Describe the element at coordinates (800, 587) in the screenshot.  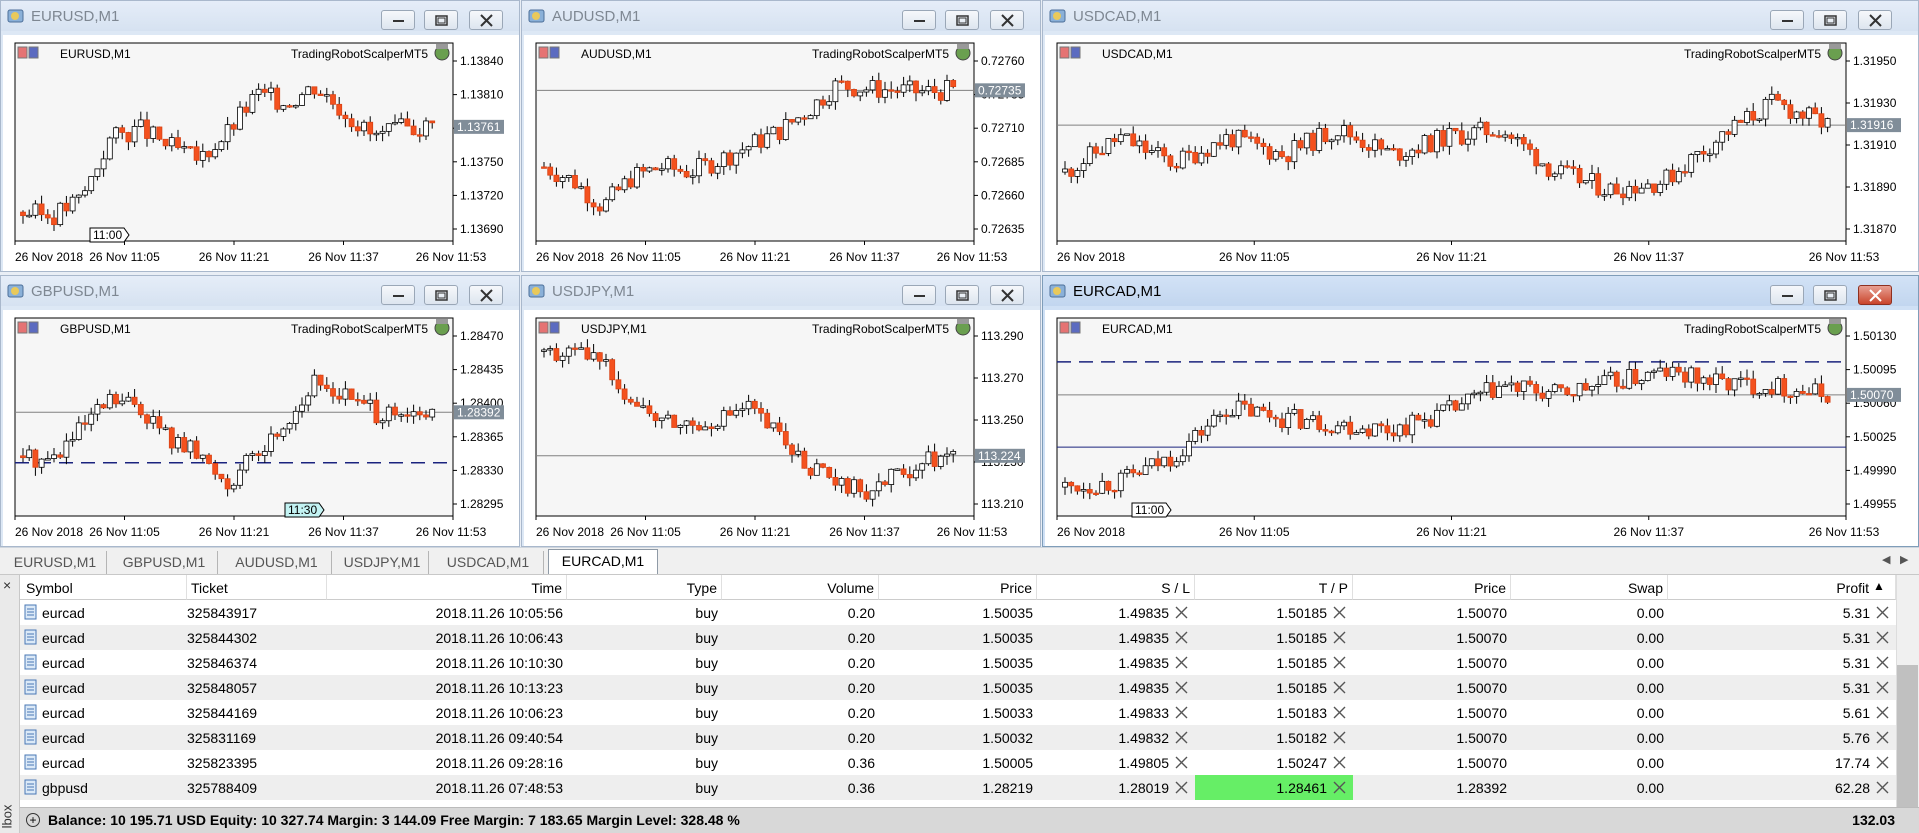
I see `column-header: Volume` at that location.